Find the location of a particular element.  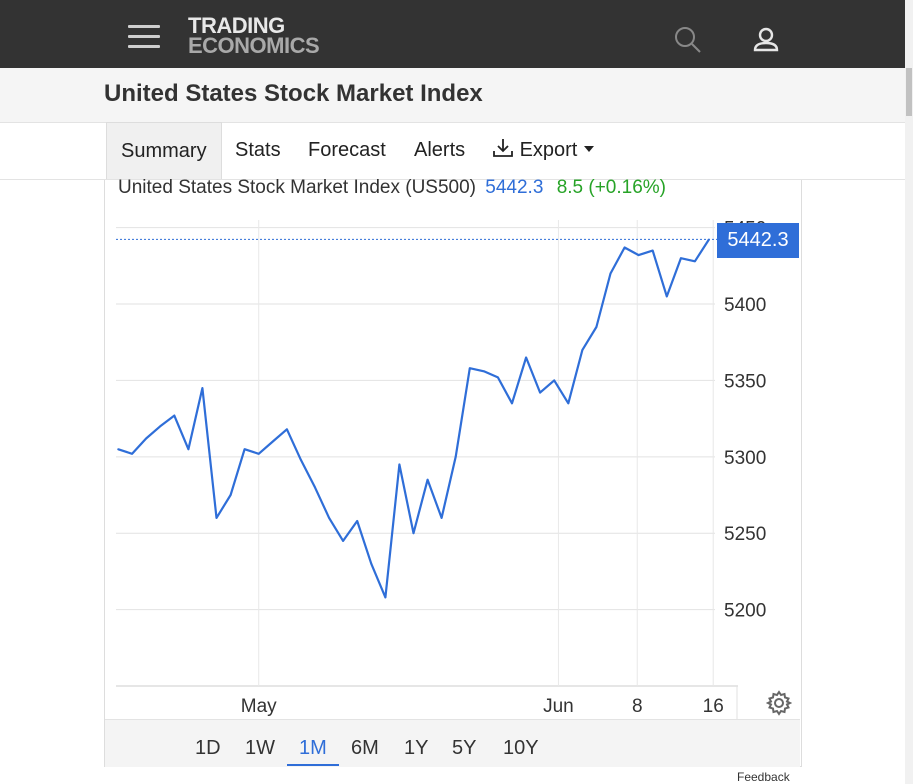

tab-summary: Summary is located at coordinates (164, 151).